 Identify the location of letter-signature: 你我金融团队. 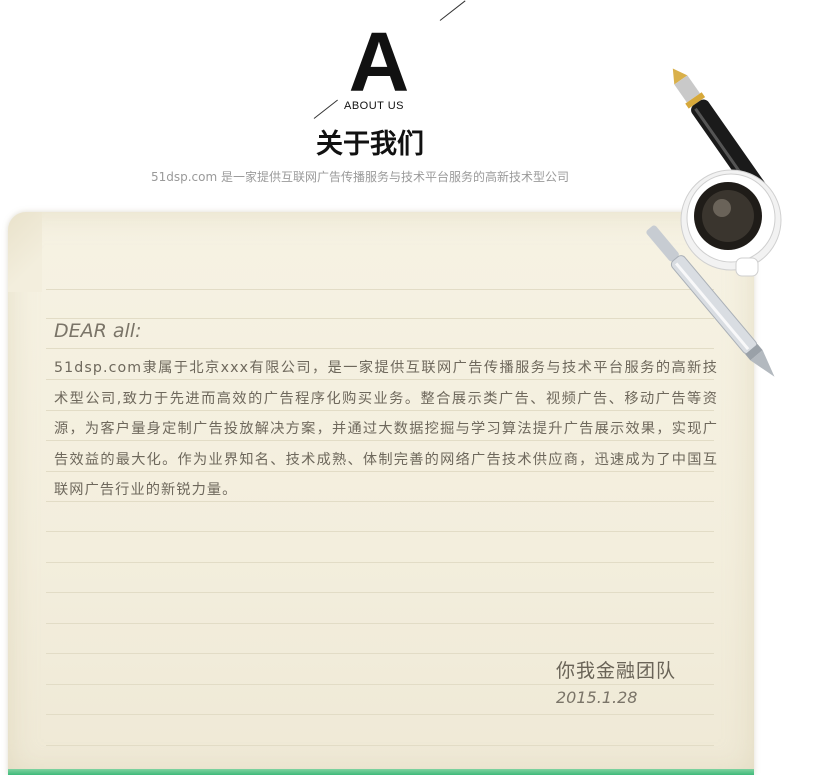
(616, 671).